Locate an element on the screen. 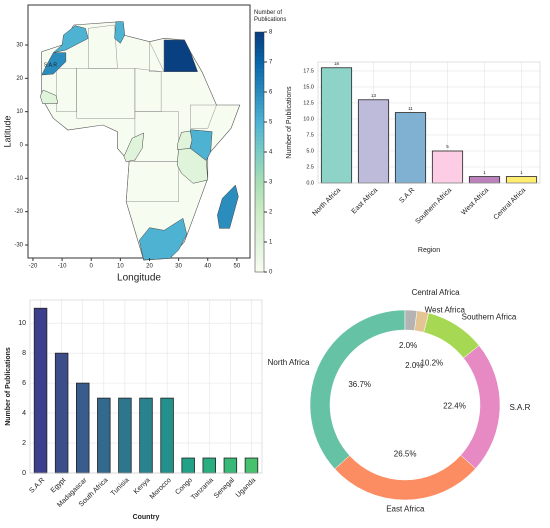 The width and height of the screenshot is (550, 528). x-tick-label: Uganda is located at coordinates (246, 488).